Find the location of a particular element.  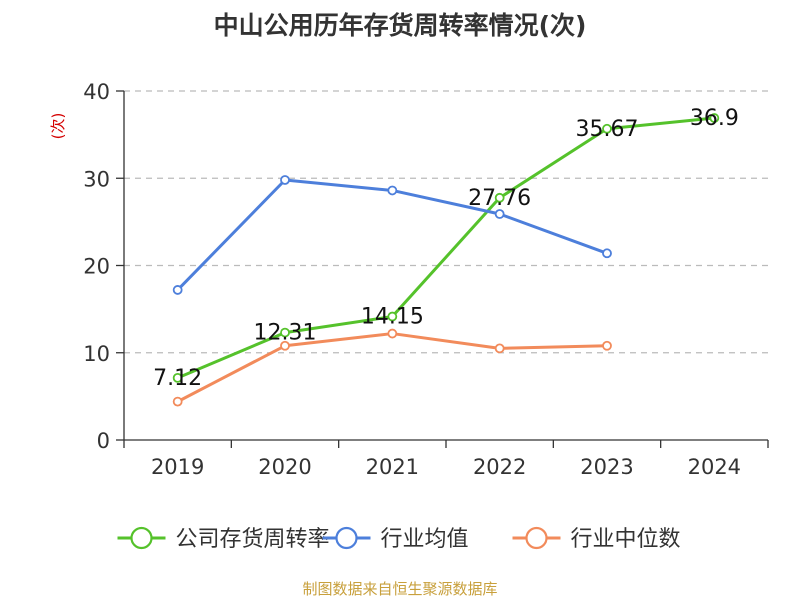

point-s0-2022 is located at coordinates (499, 197).